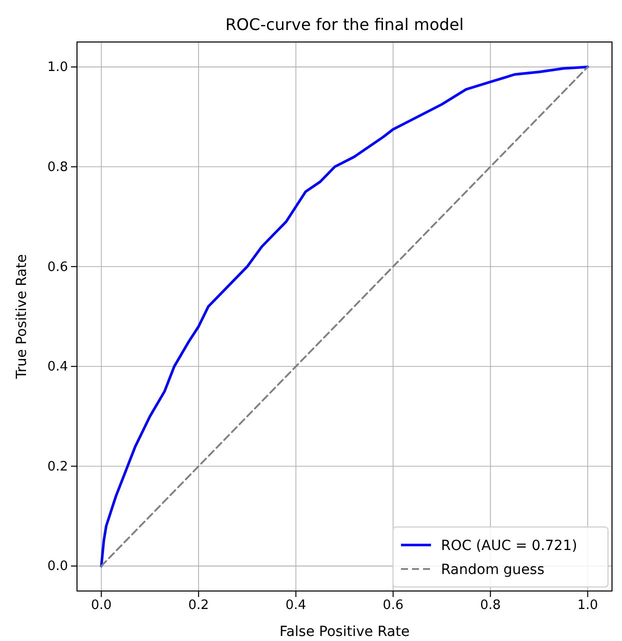 The width and height of the screenshot is (622, 641). Describe the element at coordinates (509, 546) in the screenshot. I see `legend-label: ROC (AUC = 0.721)` at that location.